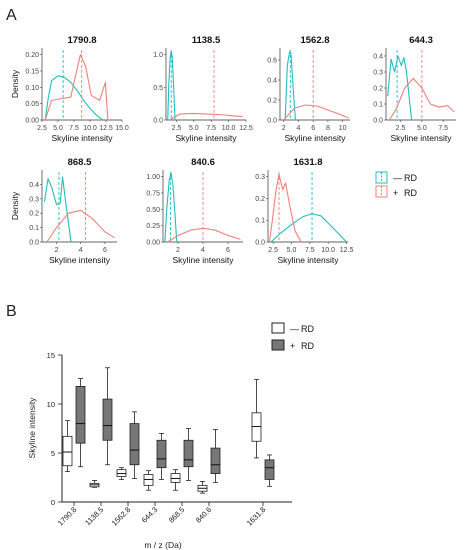  Describe the element at coordinates (202, 487) in the screenshot. I see `box-minus-840.6` at that location.